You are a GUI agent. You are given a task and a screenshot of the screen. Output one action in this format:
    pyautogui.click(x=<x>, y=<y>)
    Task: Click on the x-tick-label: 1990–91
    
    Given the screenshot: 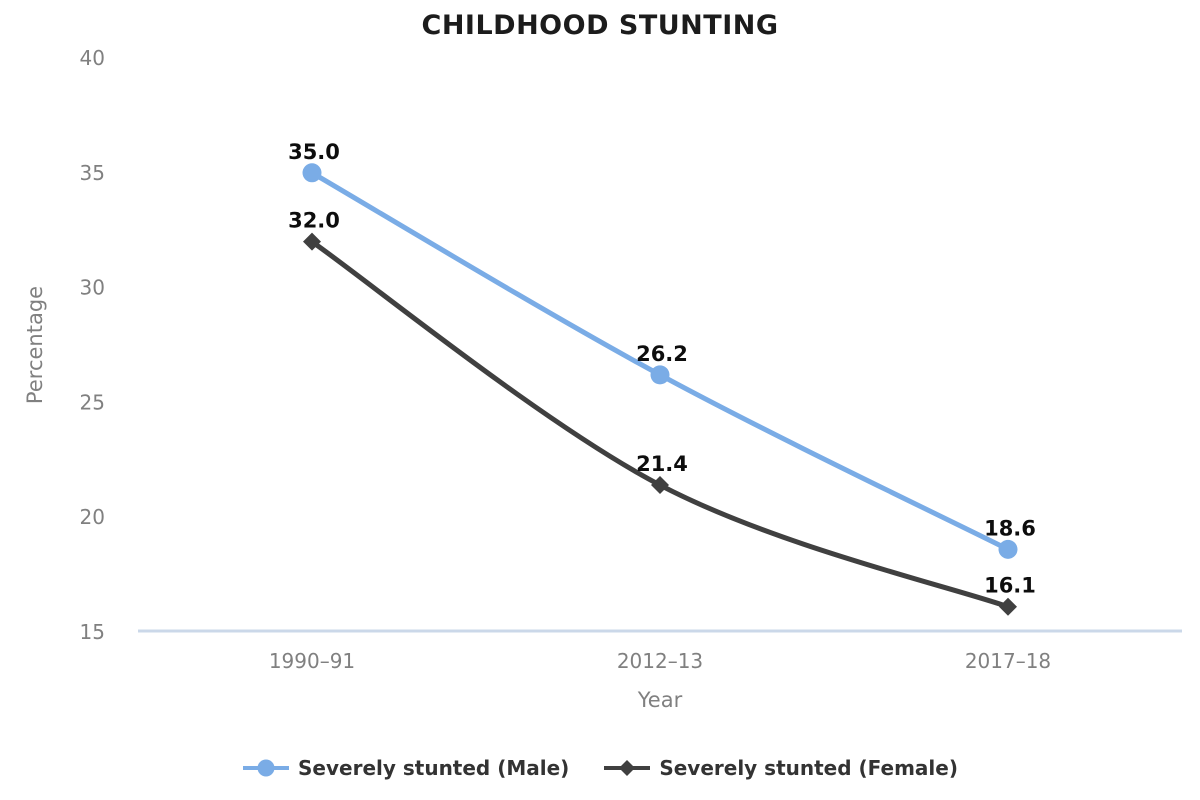 What is the action you would take?
    pyautogui.click(x=312, y=661)
    